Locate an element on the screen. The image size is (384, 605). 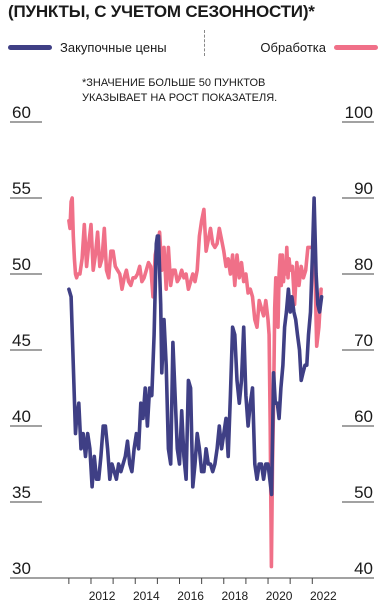
x-tick-label: 2012 is located at coordinates (102, 596).